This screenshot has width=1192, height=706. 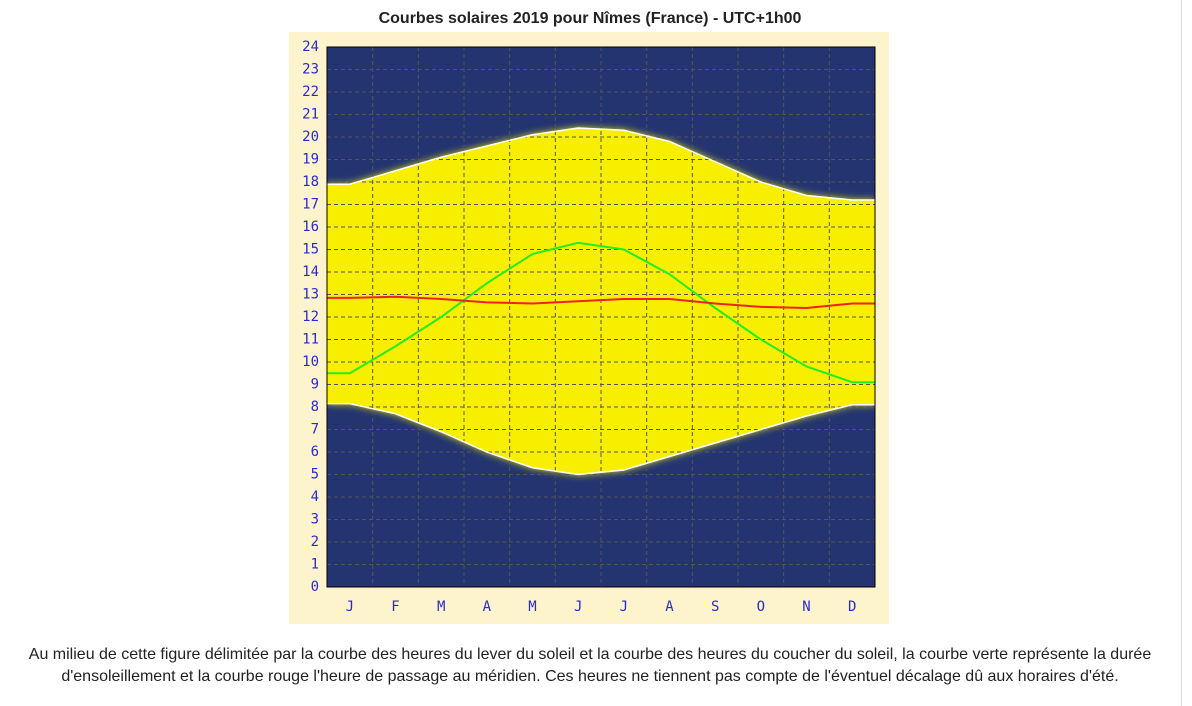 What do you see at coordinates (761, 607) in the screenshot?
I see `x-tick-label: O` at bounding box center [761, 607].